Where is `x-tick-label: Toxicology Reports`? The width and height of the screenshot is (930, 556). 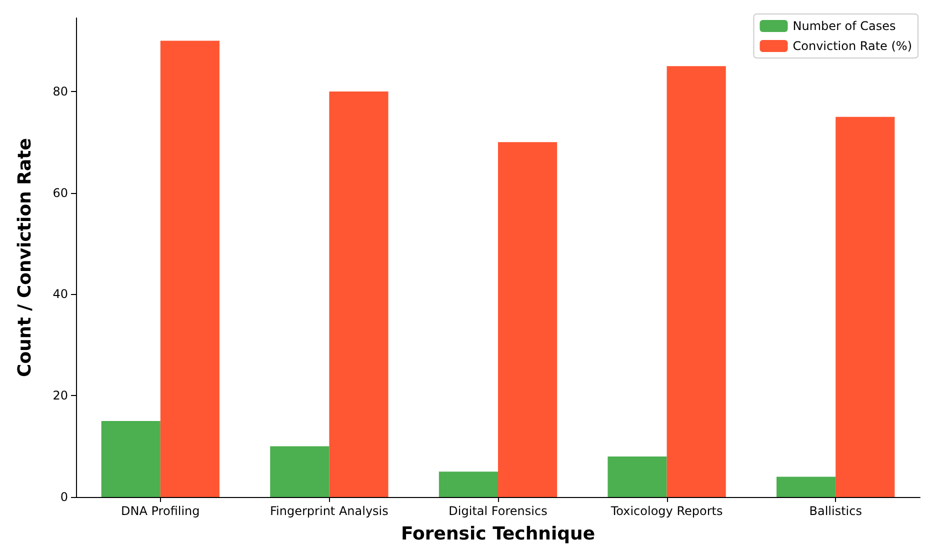 x-tick-label: Toxicology Reports is located at coordinates (666, 511).